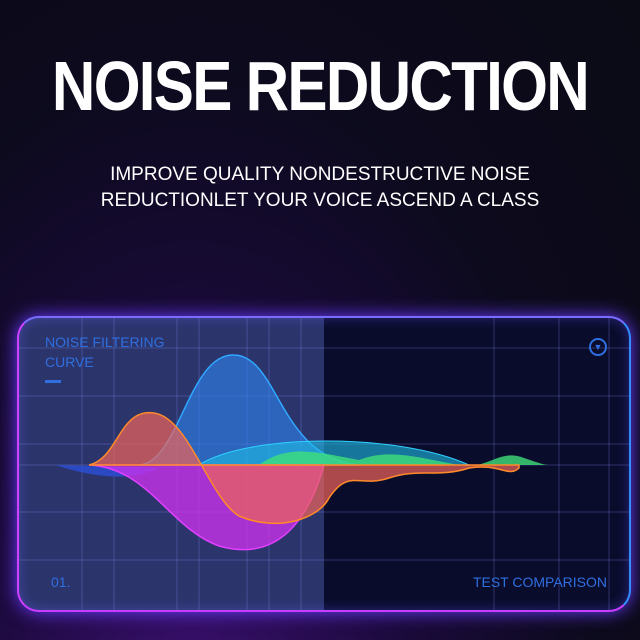  I want to click on green-curve, so click(404, 458).